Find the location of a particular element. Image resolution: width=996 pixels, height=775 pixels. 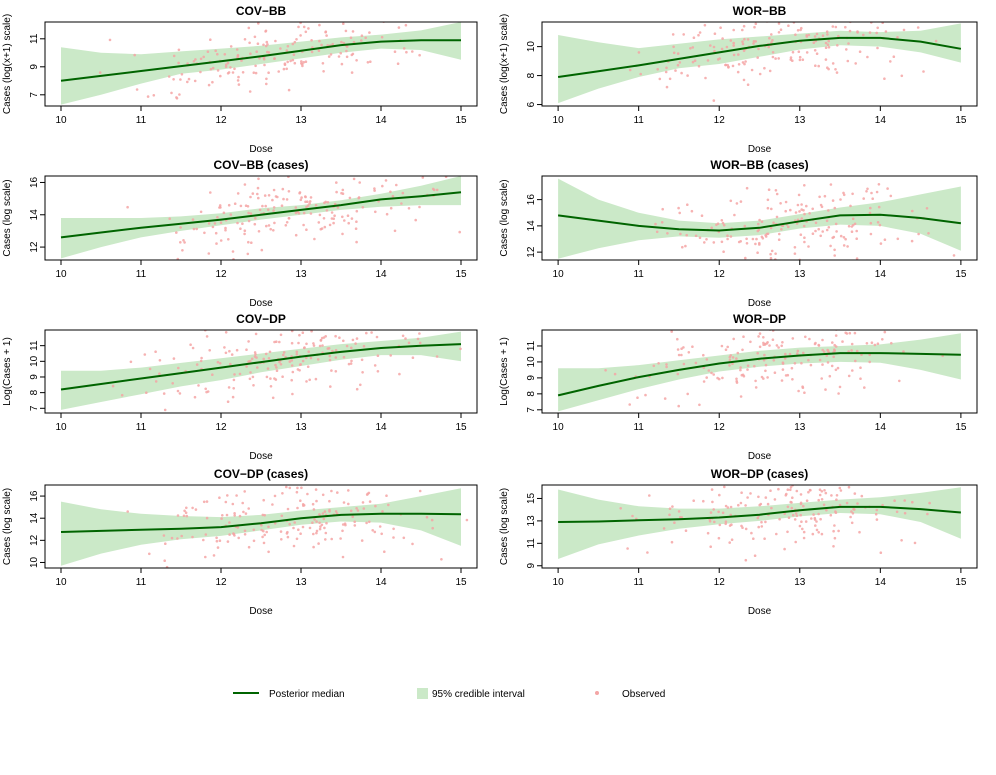

x-tick-label: 11 is located at coordinates (141, 120).